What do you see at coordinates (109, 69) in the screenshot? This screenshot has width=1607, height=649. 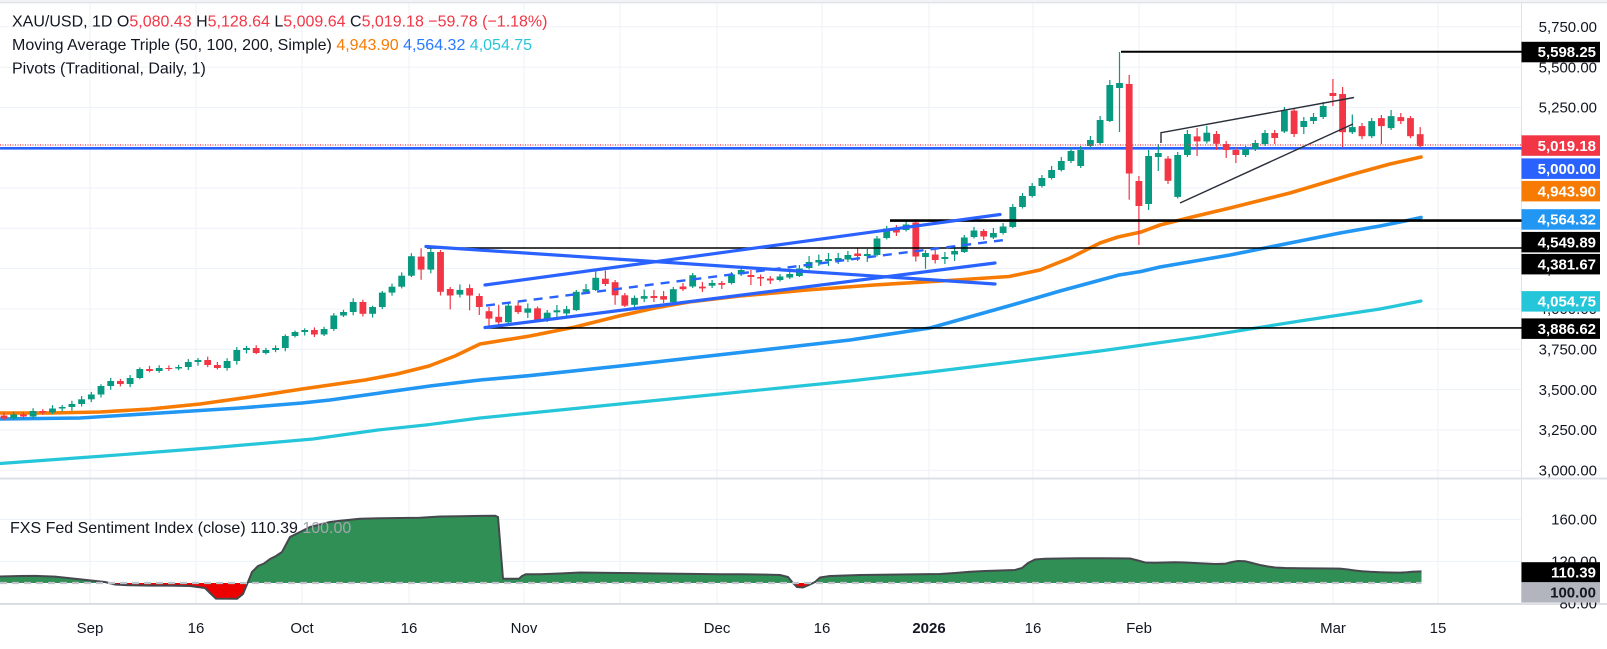 I see `svg-text: Pivots (Traditional, Daily, 1)` at bounding box center [109, 69].